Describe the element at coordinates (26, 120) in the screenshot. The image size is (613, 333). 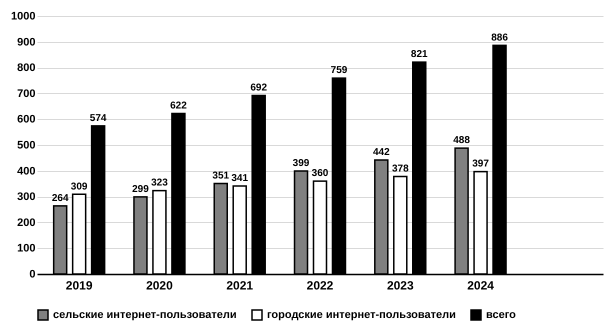
I see `y-tick-label: 600` at that location.